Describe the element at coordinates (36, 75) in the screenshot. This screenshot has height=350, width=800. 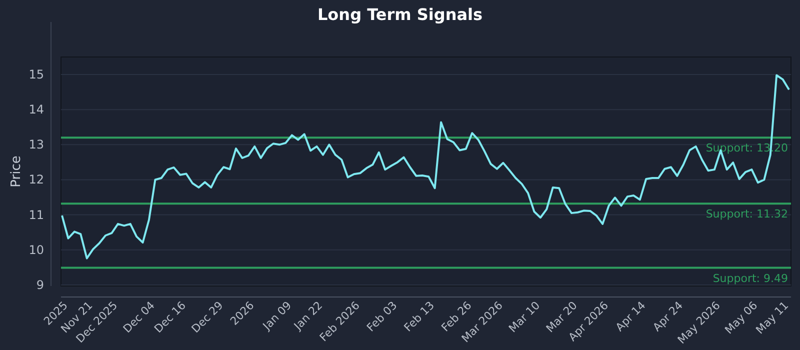
I see `y-tick-label: 15` at that location.